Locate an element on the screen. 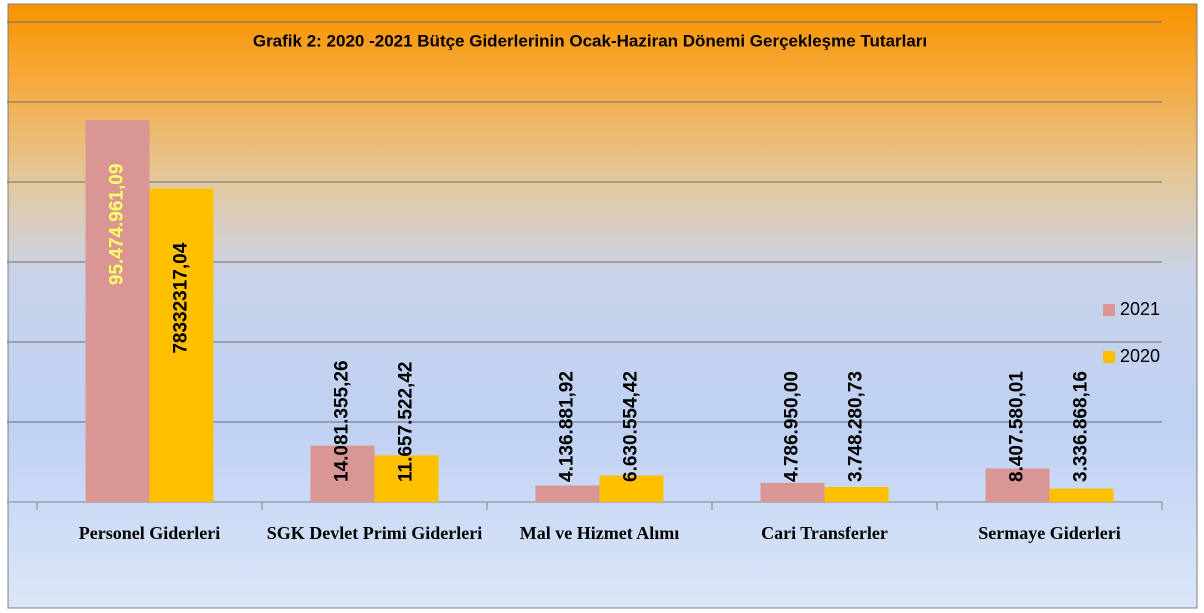 The image size is (1204, 613). value-label: 11.657.522,42 is located at coordinates (406, 422).